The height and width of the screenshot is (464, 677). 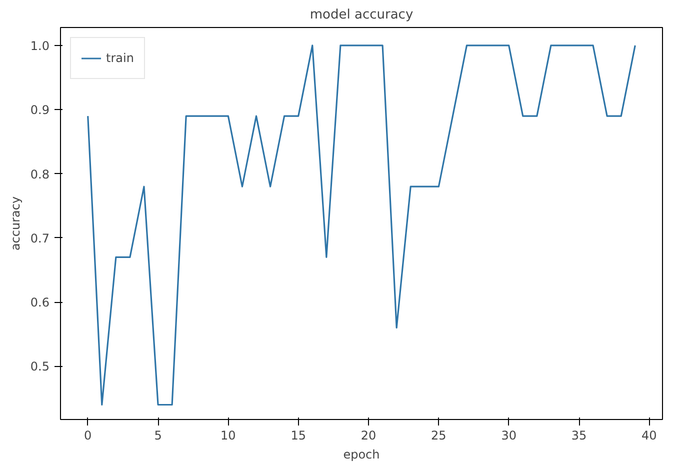 What do you see at coordinates (158, 435) in the screenshot?
I see `x-tick-label: 5` at bounding box center [158, 435].